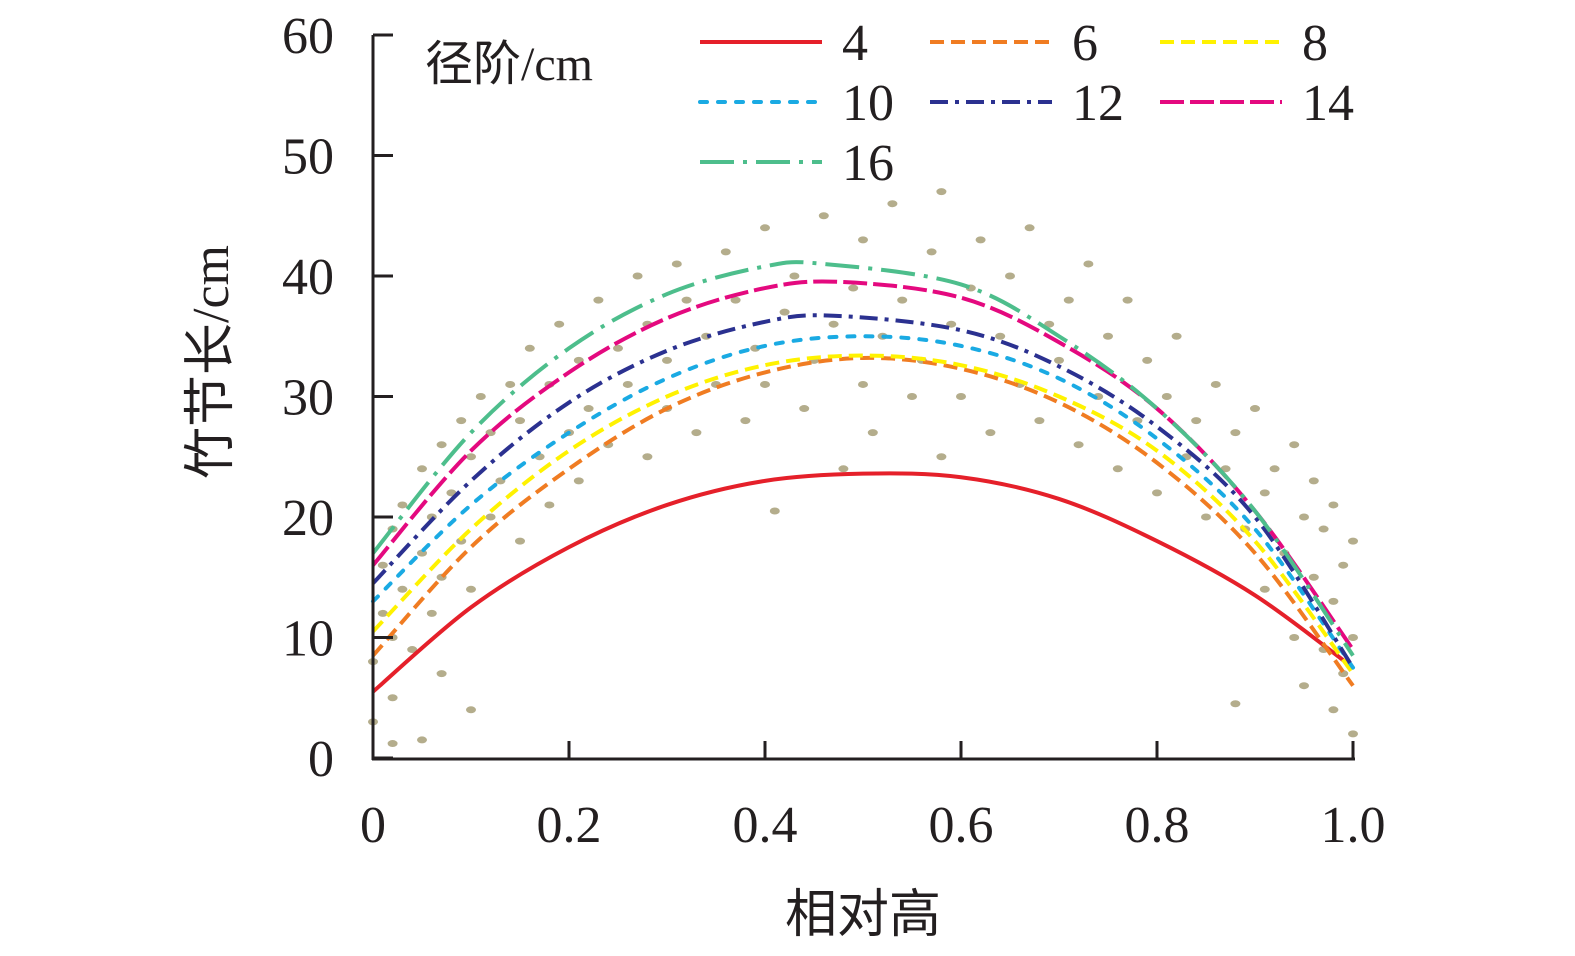 Image resolution: width=1575 pixels, height=956 pixels. What do you see at coordinates (868, 163) in the screenshot?
I see `legend-label: 16` at bounding box center [868, 163].